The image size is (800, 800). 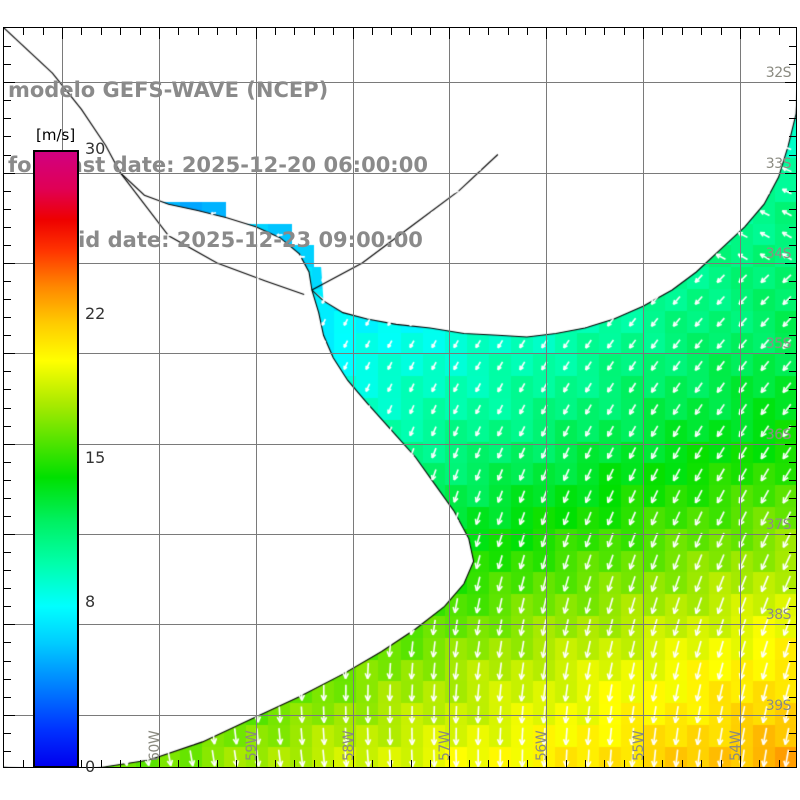 What do you see at coordinates (95, 457) in the screenshot?
I see `colorbar-tick-label: 15` at bounding box center [95, 457].